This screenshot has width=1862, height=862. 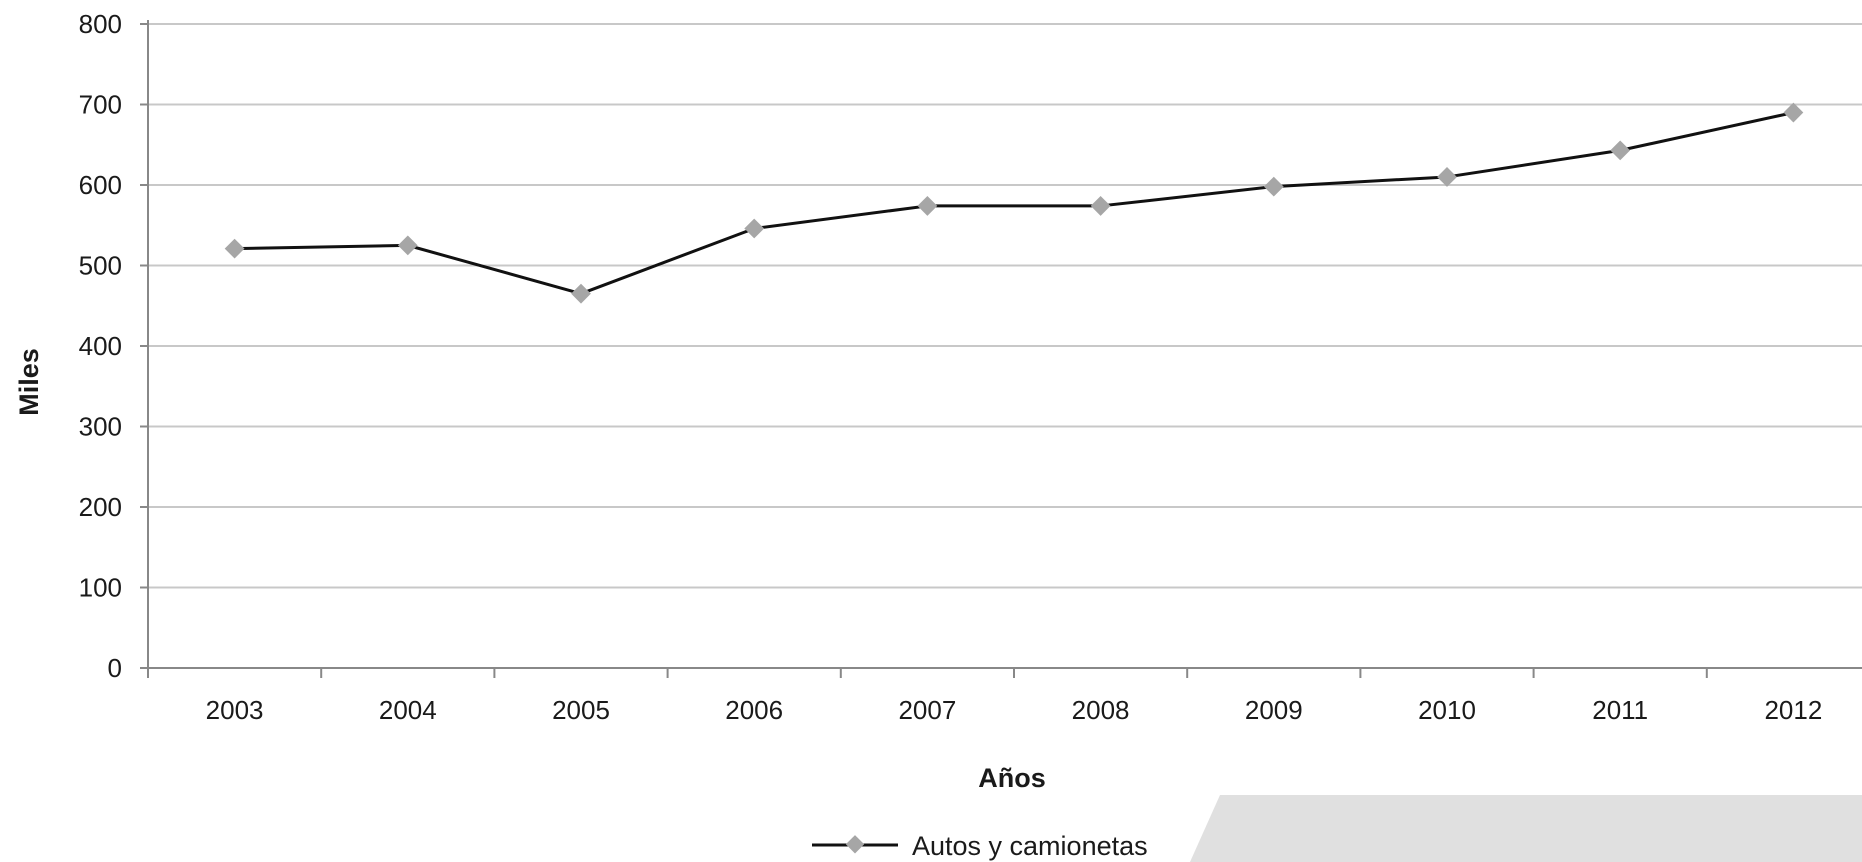 I want to click on legend-label: Autos y camionetas, so click(x=1030, y=846).